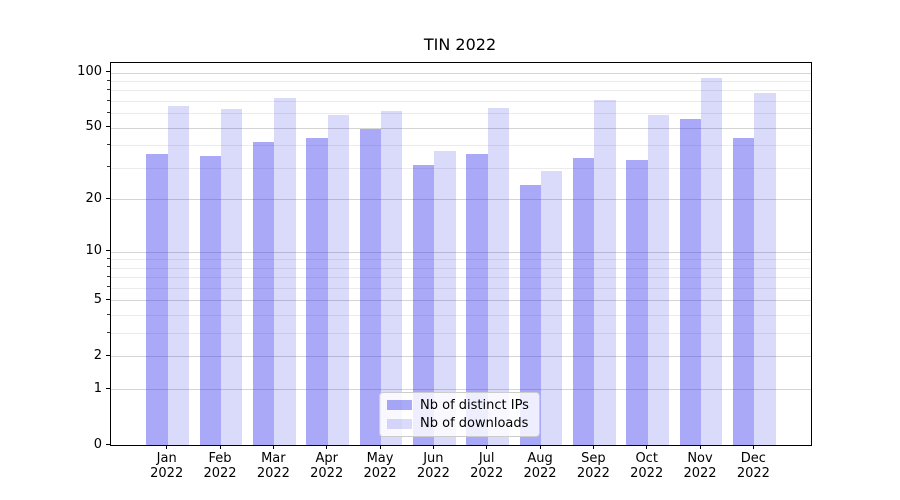  What do you see at coordinates (433, 447) in the screenshot?
I see `x-tick-jun` at bounding box center [433, 447].